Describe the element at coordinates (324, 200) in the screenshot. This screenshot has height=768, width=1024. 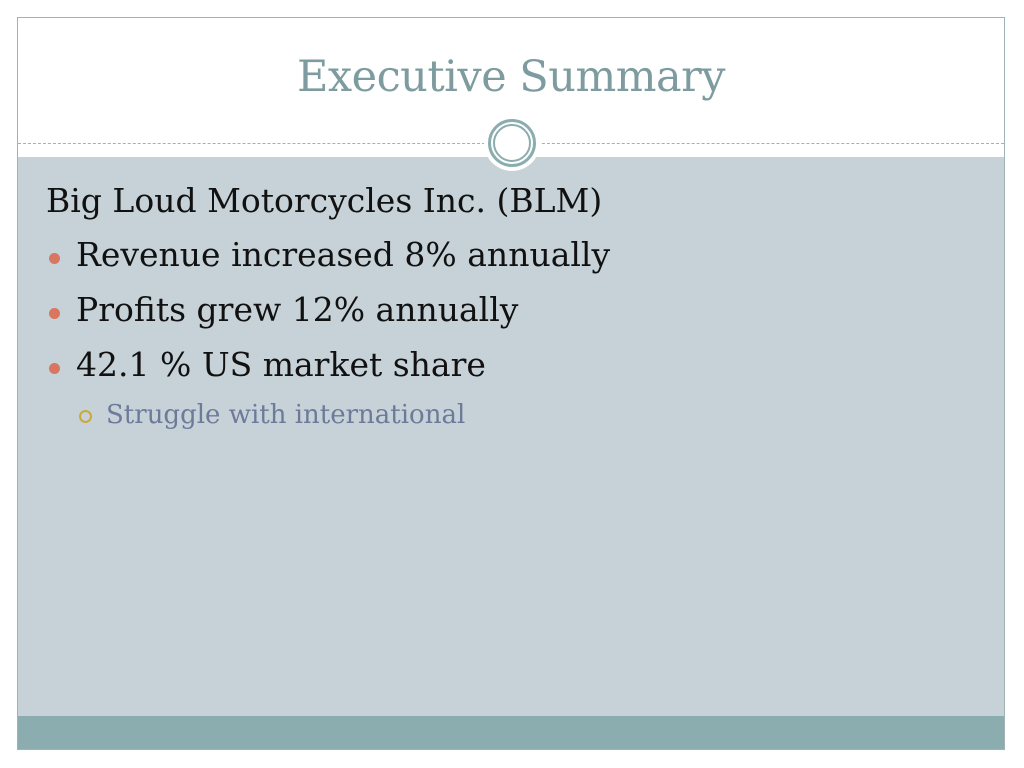
I see `lead-text: Big Loud Motorcycles Inc. (BLM)` at that location.